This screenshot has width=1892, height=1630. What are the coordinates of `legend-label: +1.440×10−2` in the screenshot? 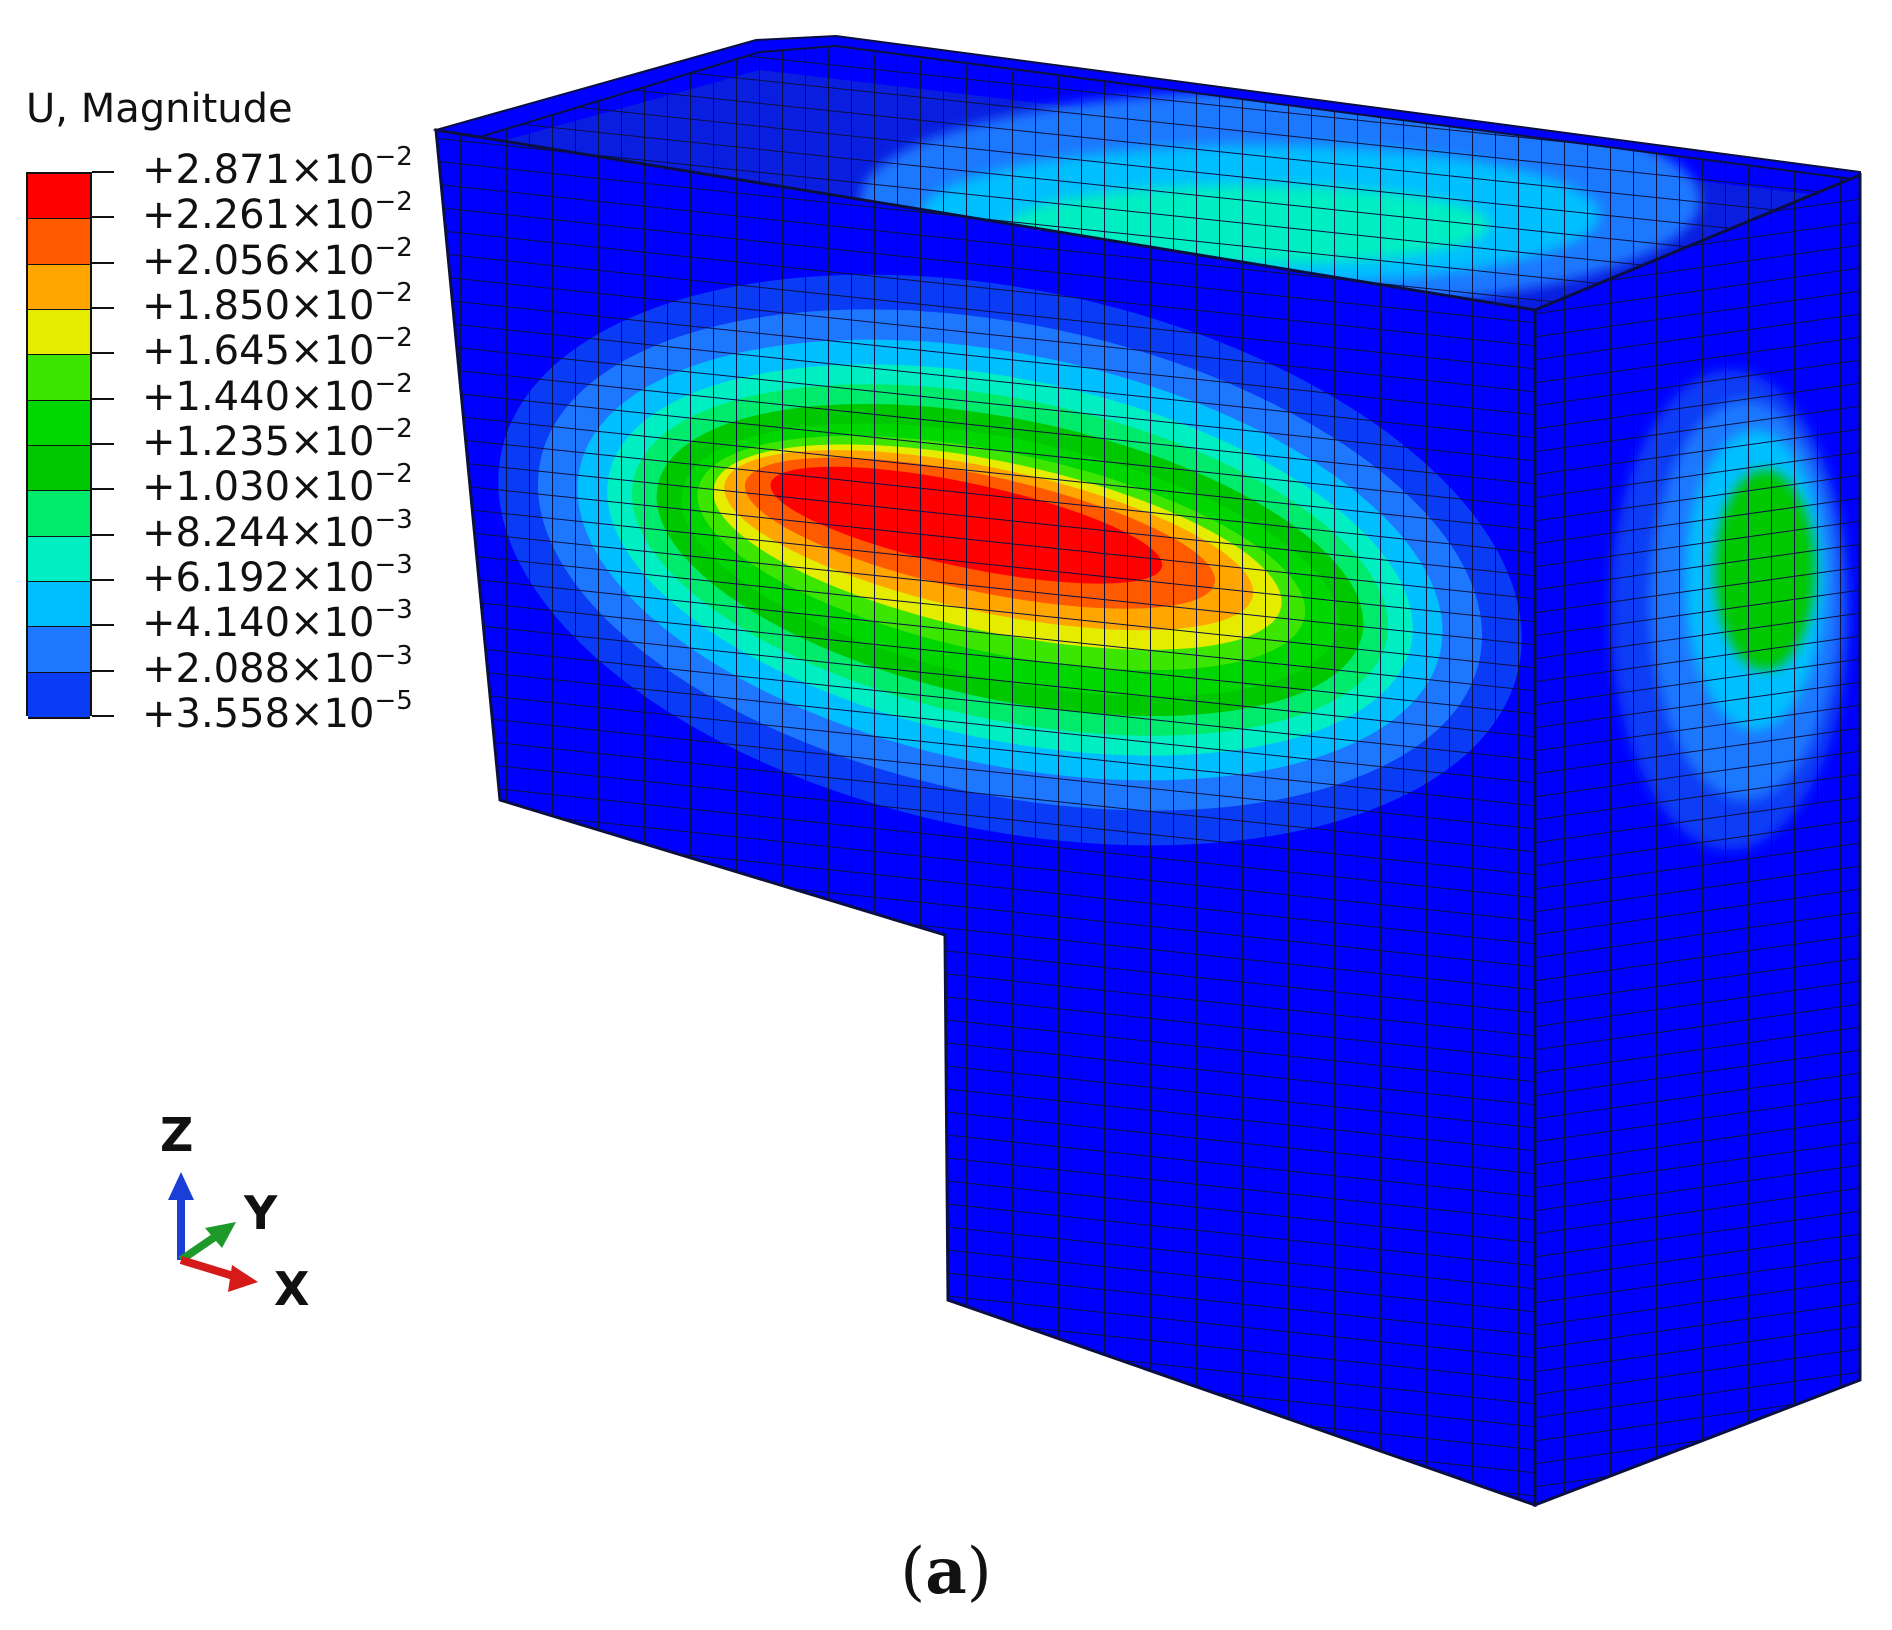 It's located at (277, 394).